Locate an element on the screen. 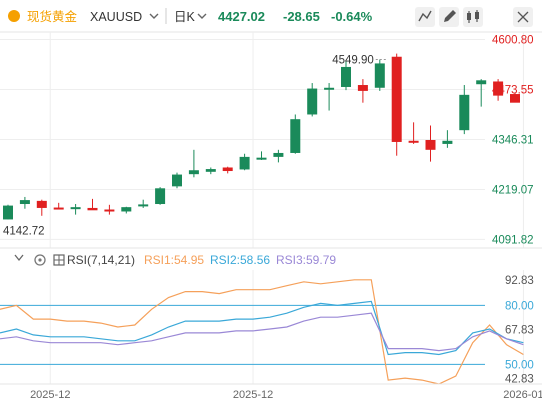 The height and width of the screenshot is (406, 542). time-axis: 2025-12 2025-12 2026-01 is located at coordinates (271, 392).